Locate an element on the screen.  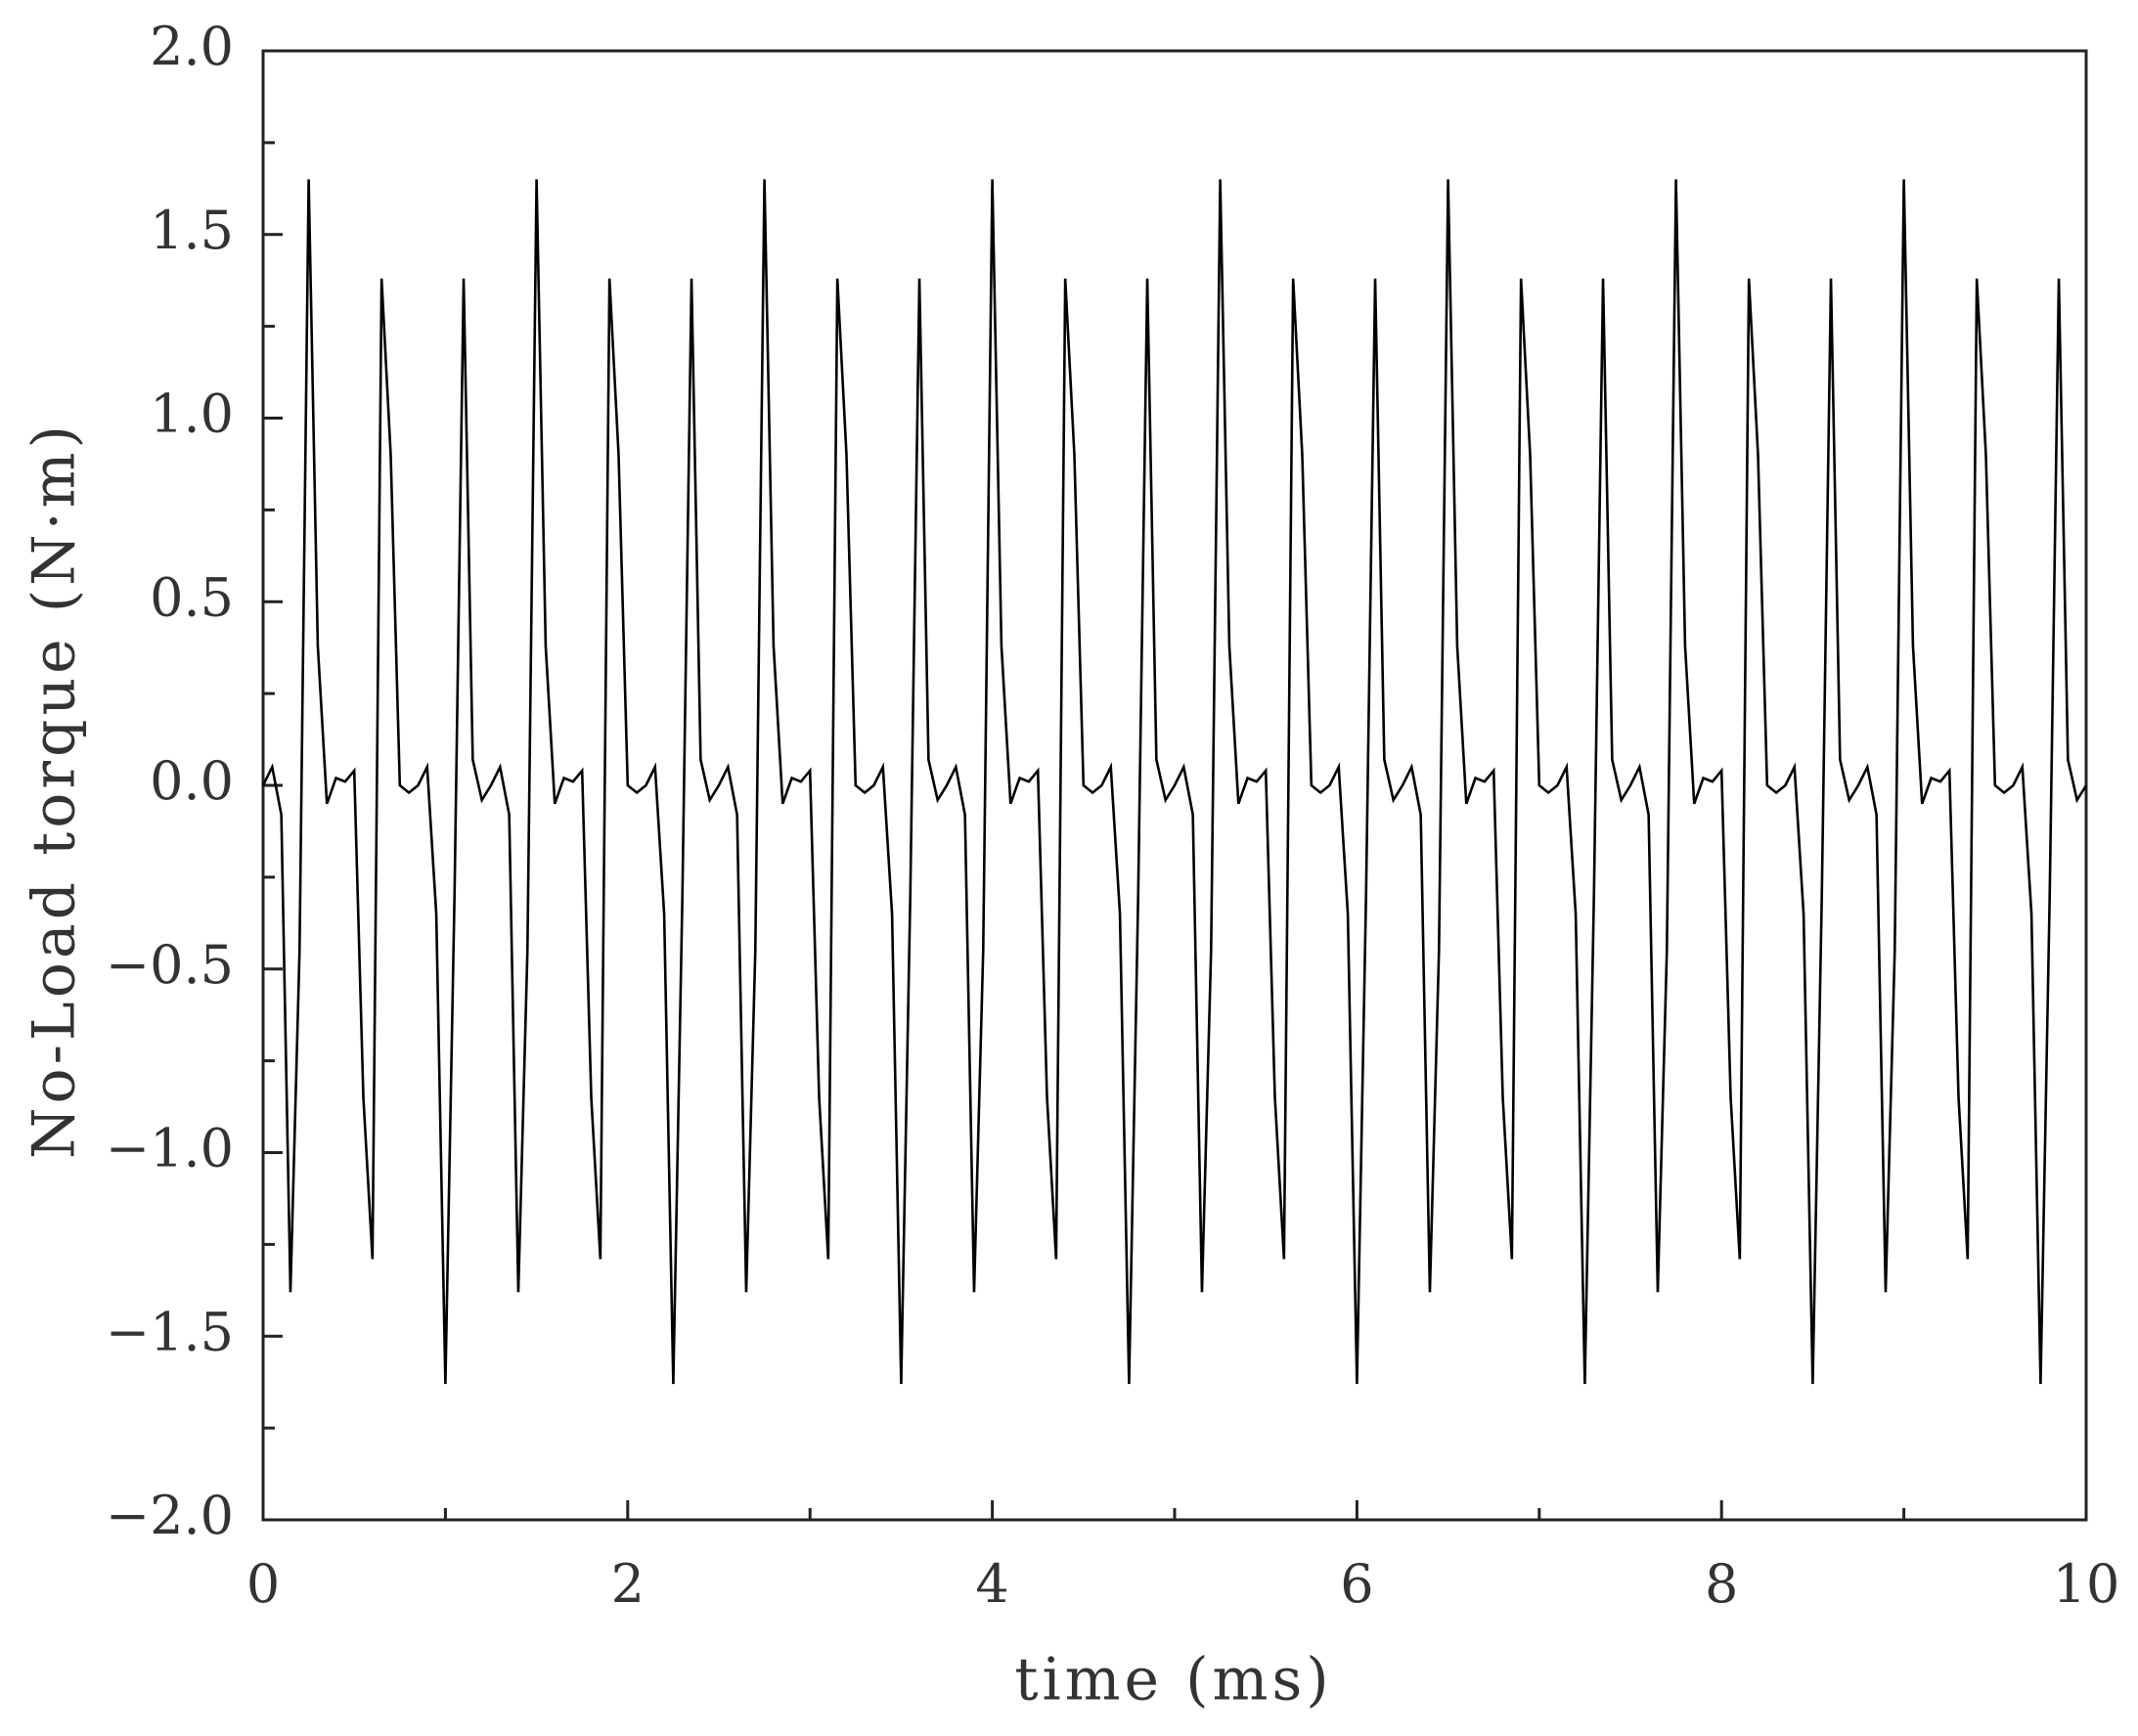
y-tick-label: −1.5 is located at coordinates (170, 1331).